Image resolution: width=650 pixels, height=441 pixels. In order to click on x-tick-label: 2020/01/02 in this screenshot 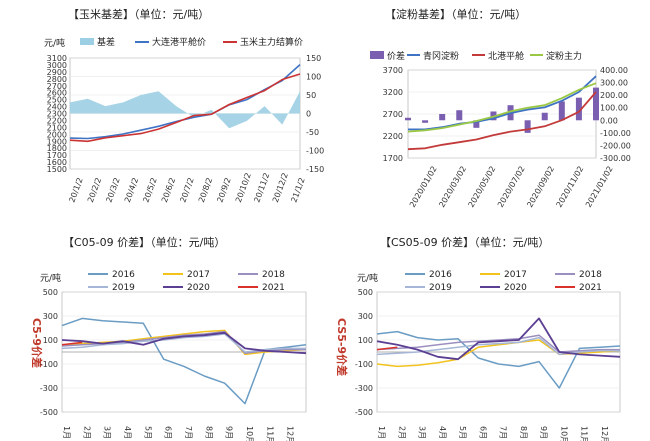, I will do `click(423, 187)`.